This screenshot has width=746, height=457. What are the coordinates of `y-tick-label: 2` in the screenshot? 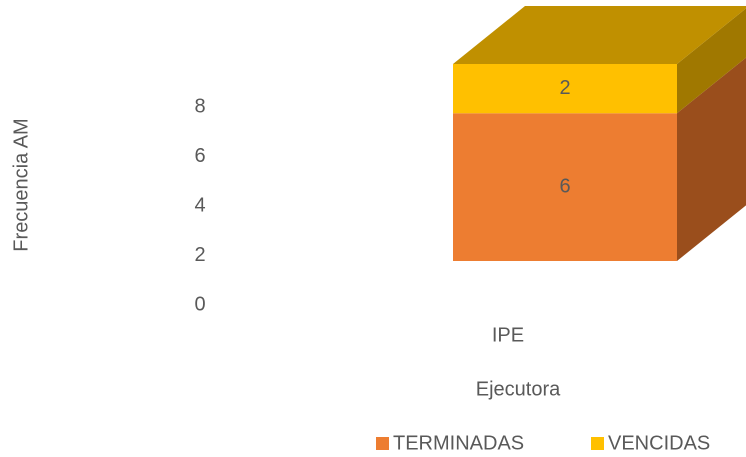 It's located at (199, 255).